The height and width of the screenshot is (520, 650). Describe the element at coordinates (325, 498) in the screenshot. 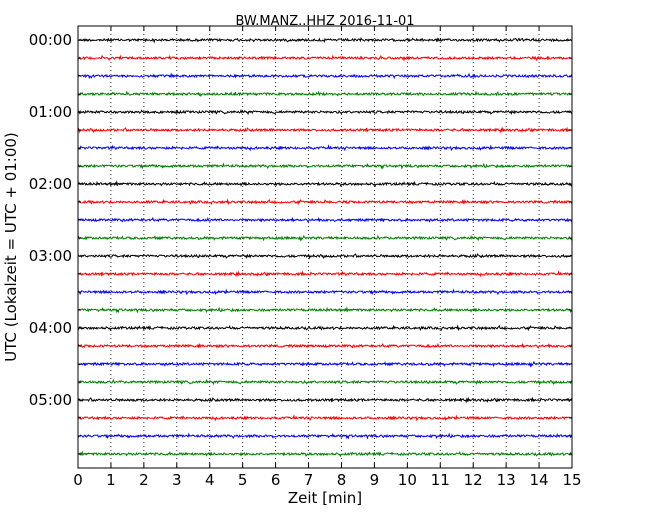

I see `x-axis-label: Zeit [min]` at that location.